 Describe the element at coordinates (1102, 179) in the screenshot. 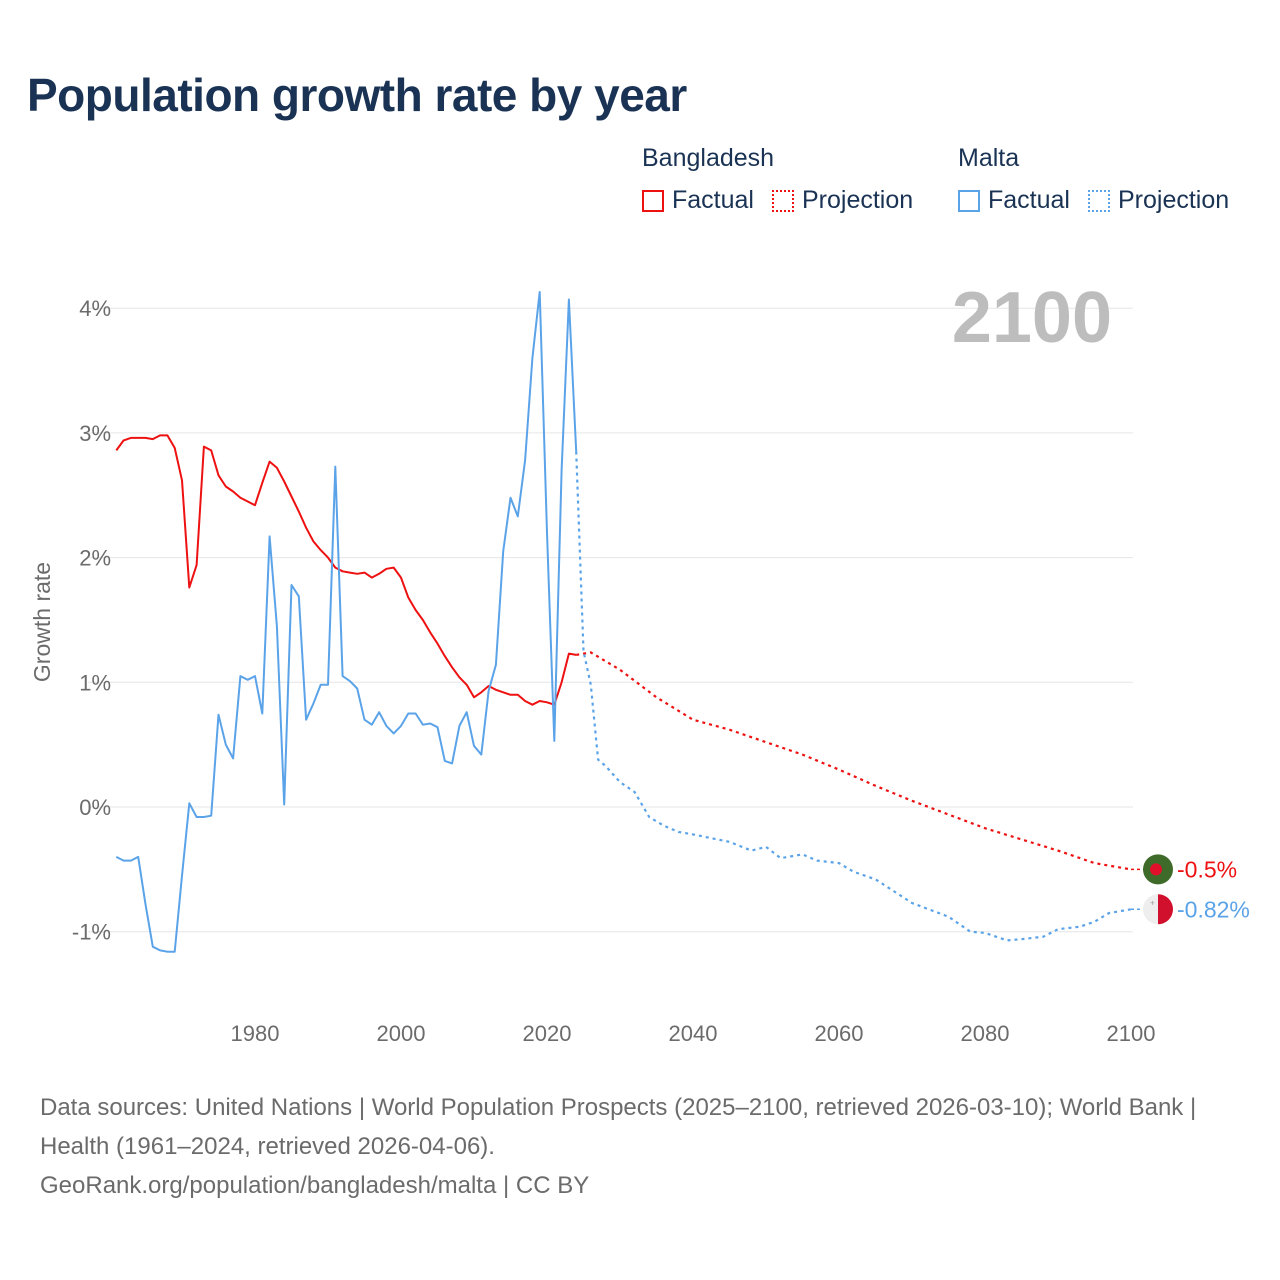

I see `legend-malta: Malta Factual Projection` at that location.